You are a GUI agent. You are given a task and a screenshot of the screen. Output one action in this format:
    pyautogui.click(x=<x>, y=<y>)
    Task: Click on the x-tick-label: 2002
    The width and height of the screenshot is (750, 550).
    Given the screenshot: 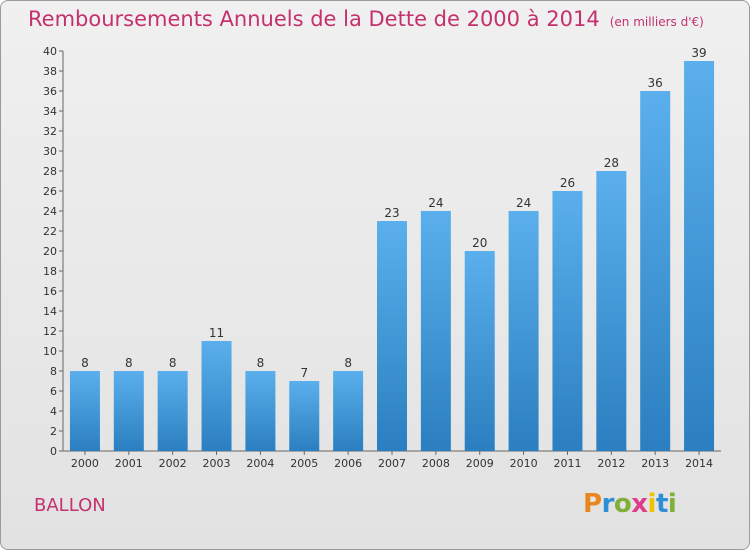 What is the action you would take?
    pyautogui.click(x=173, y=463)
    